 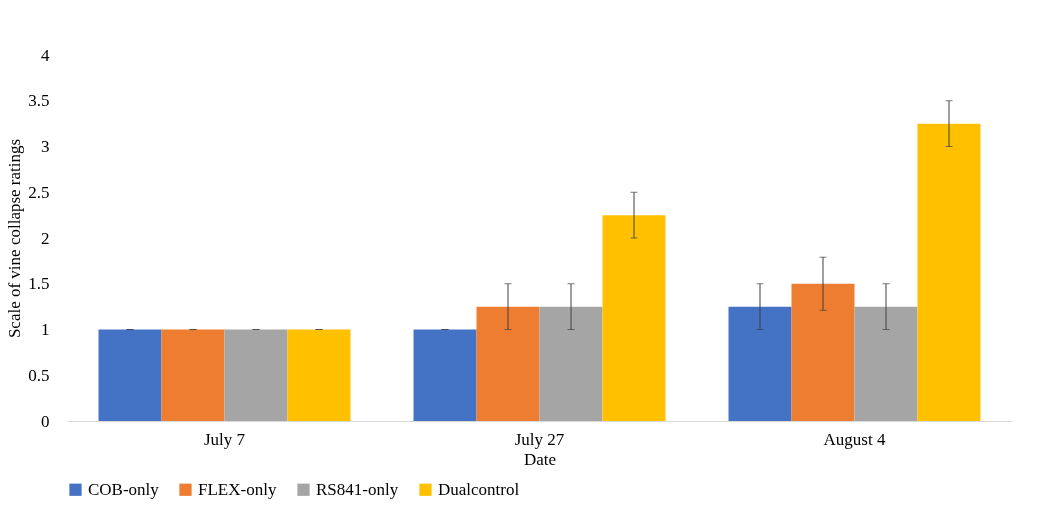 I want to click on y-tick-label: 3, so click(x=45, y=146).